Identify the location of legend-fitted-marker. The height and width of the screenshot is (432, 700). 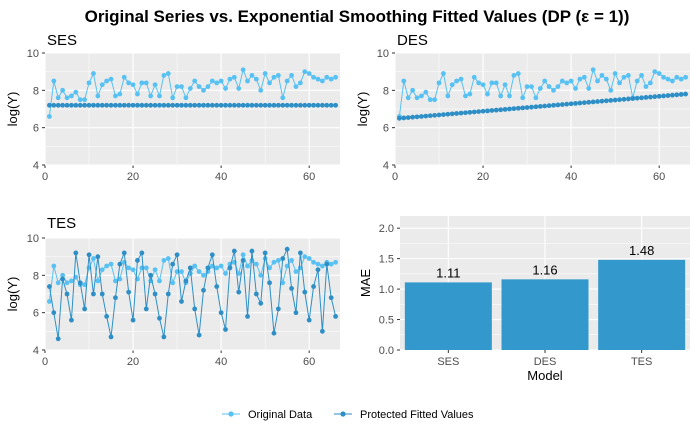
(343, 414).